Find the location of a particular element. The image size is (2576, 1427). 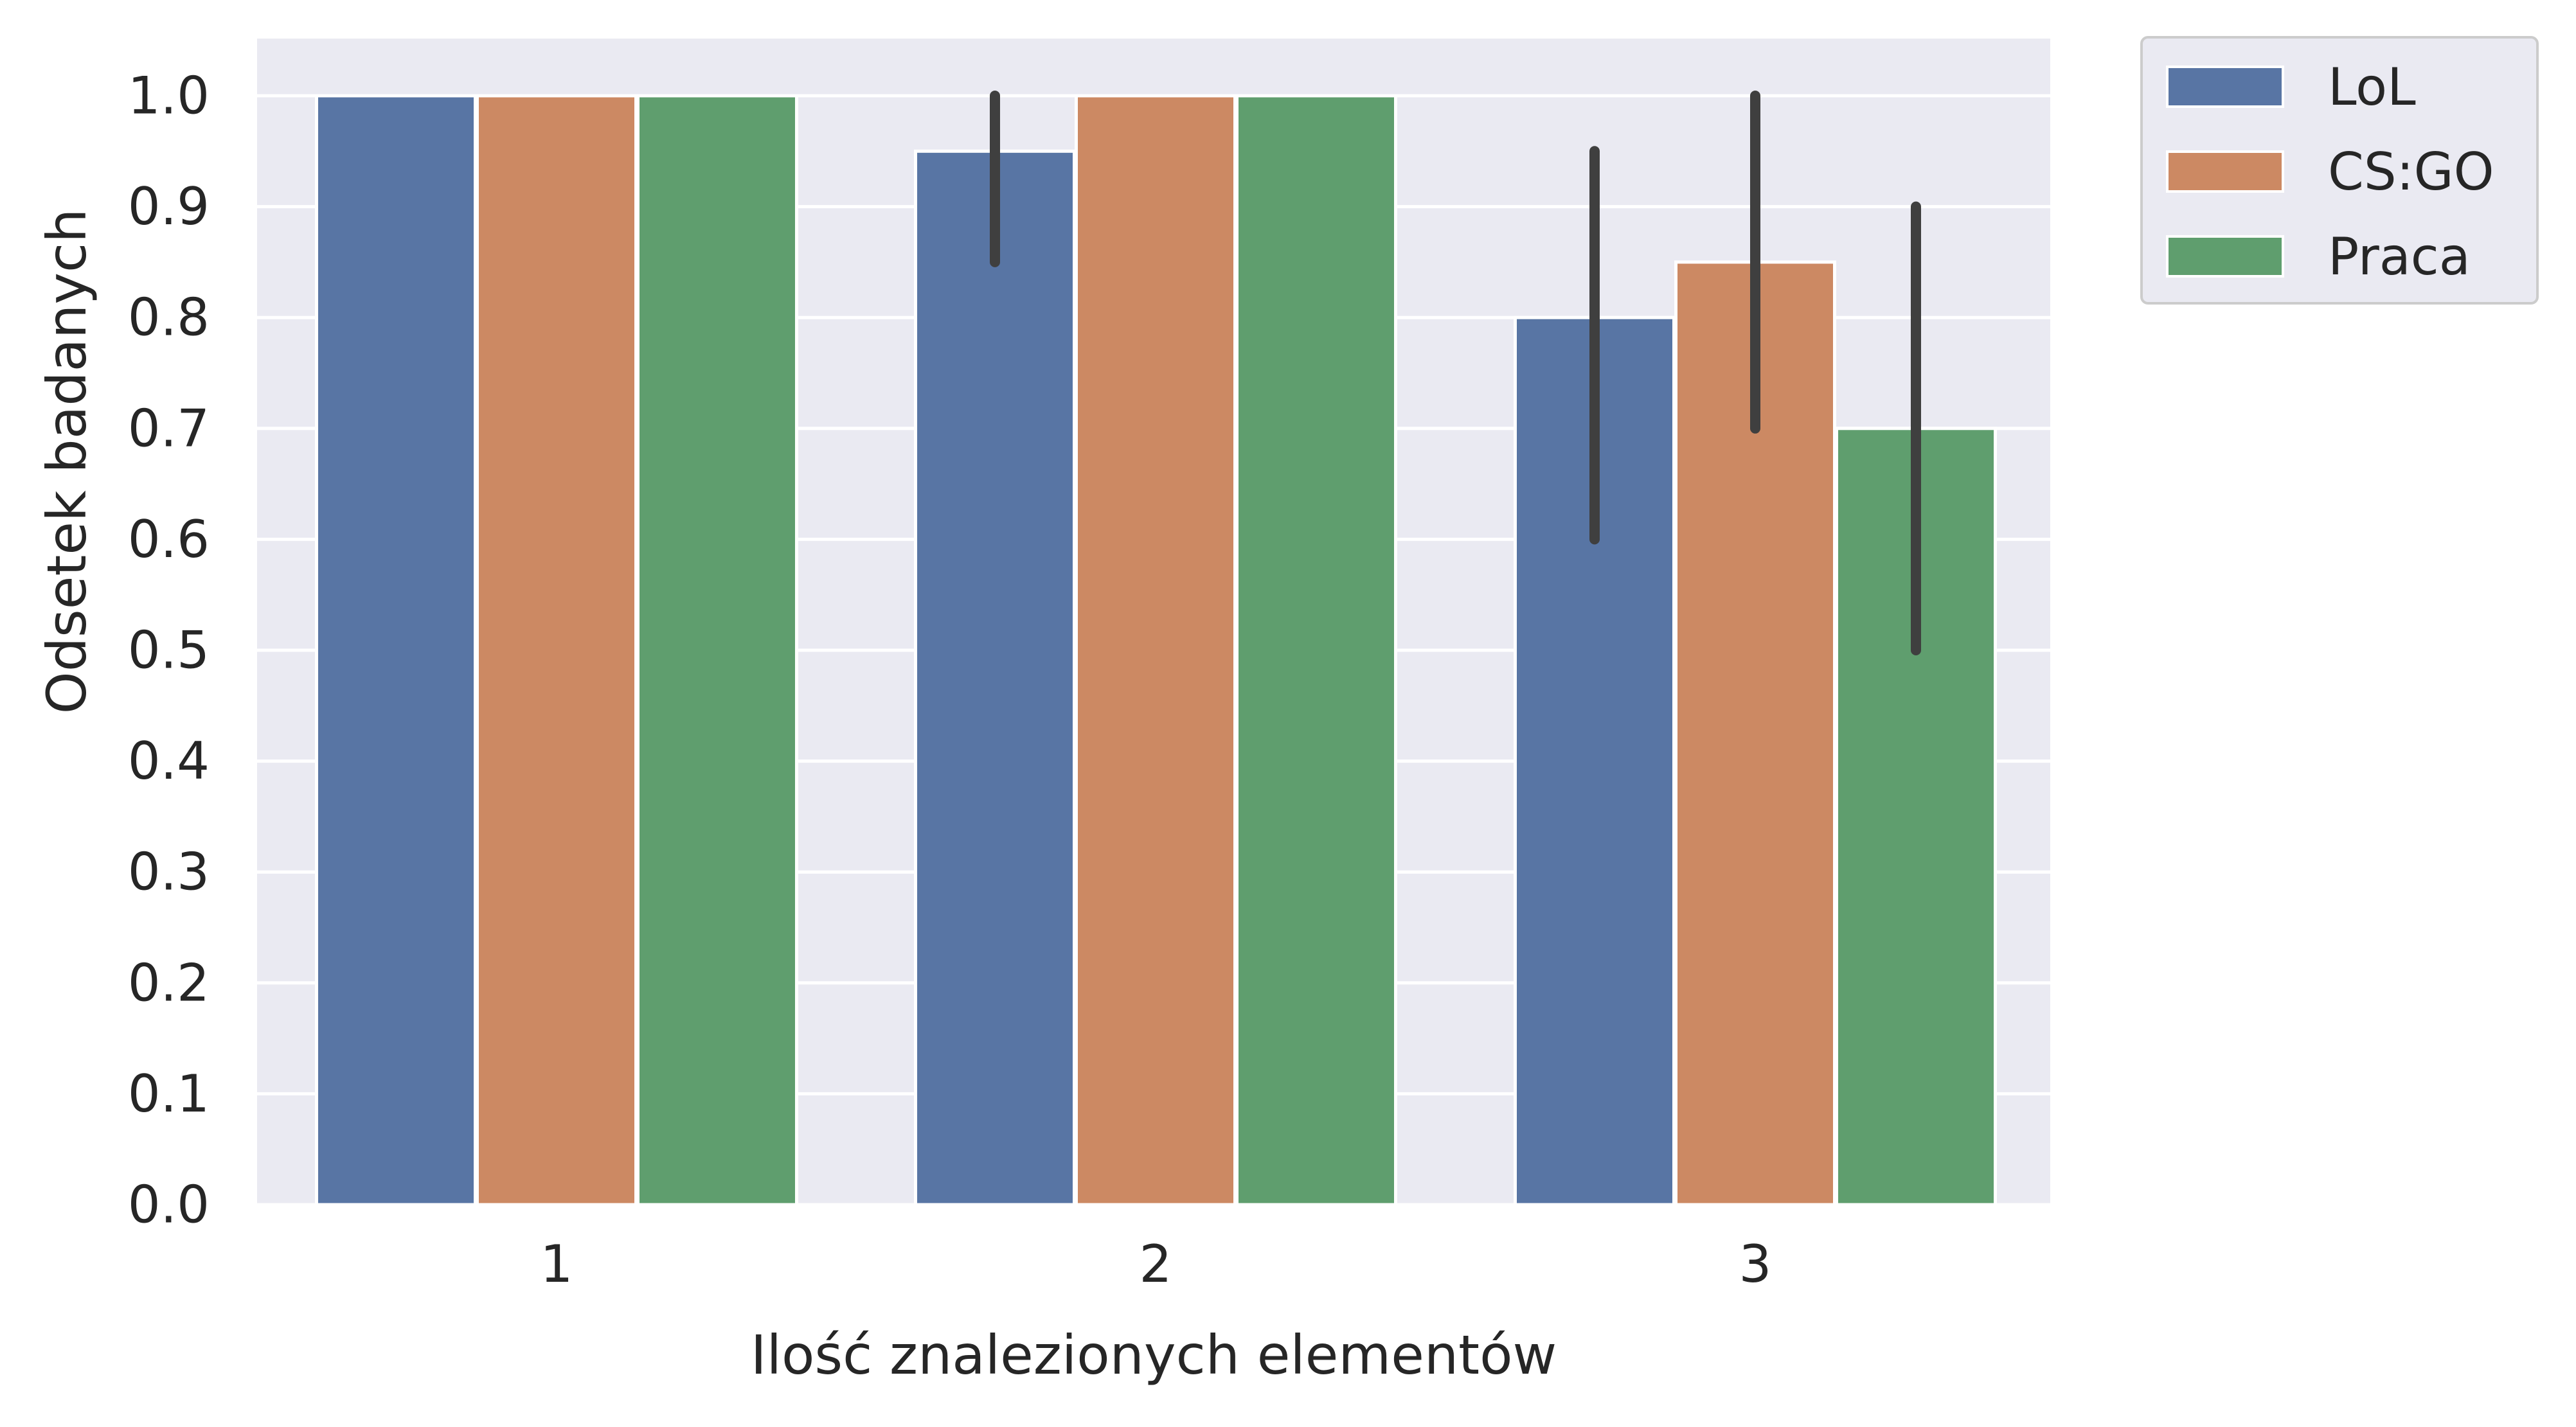

y-tick-label: 0.5 is located at coordinates (169, 650).